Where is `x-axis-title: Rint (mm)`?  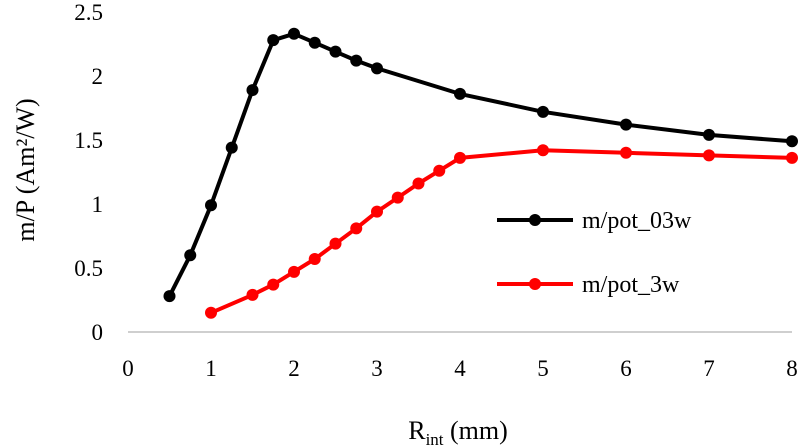
x-axis-title: Rint (mm) is located at coordinates (458, 432).